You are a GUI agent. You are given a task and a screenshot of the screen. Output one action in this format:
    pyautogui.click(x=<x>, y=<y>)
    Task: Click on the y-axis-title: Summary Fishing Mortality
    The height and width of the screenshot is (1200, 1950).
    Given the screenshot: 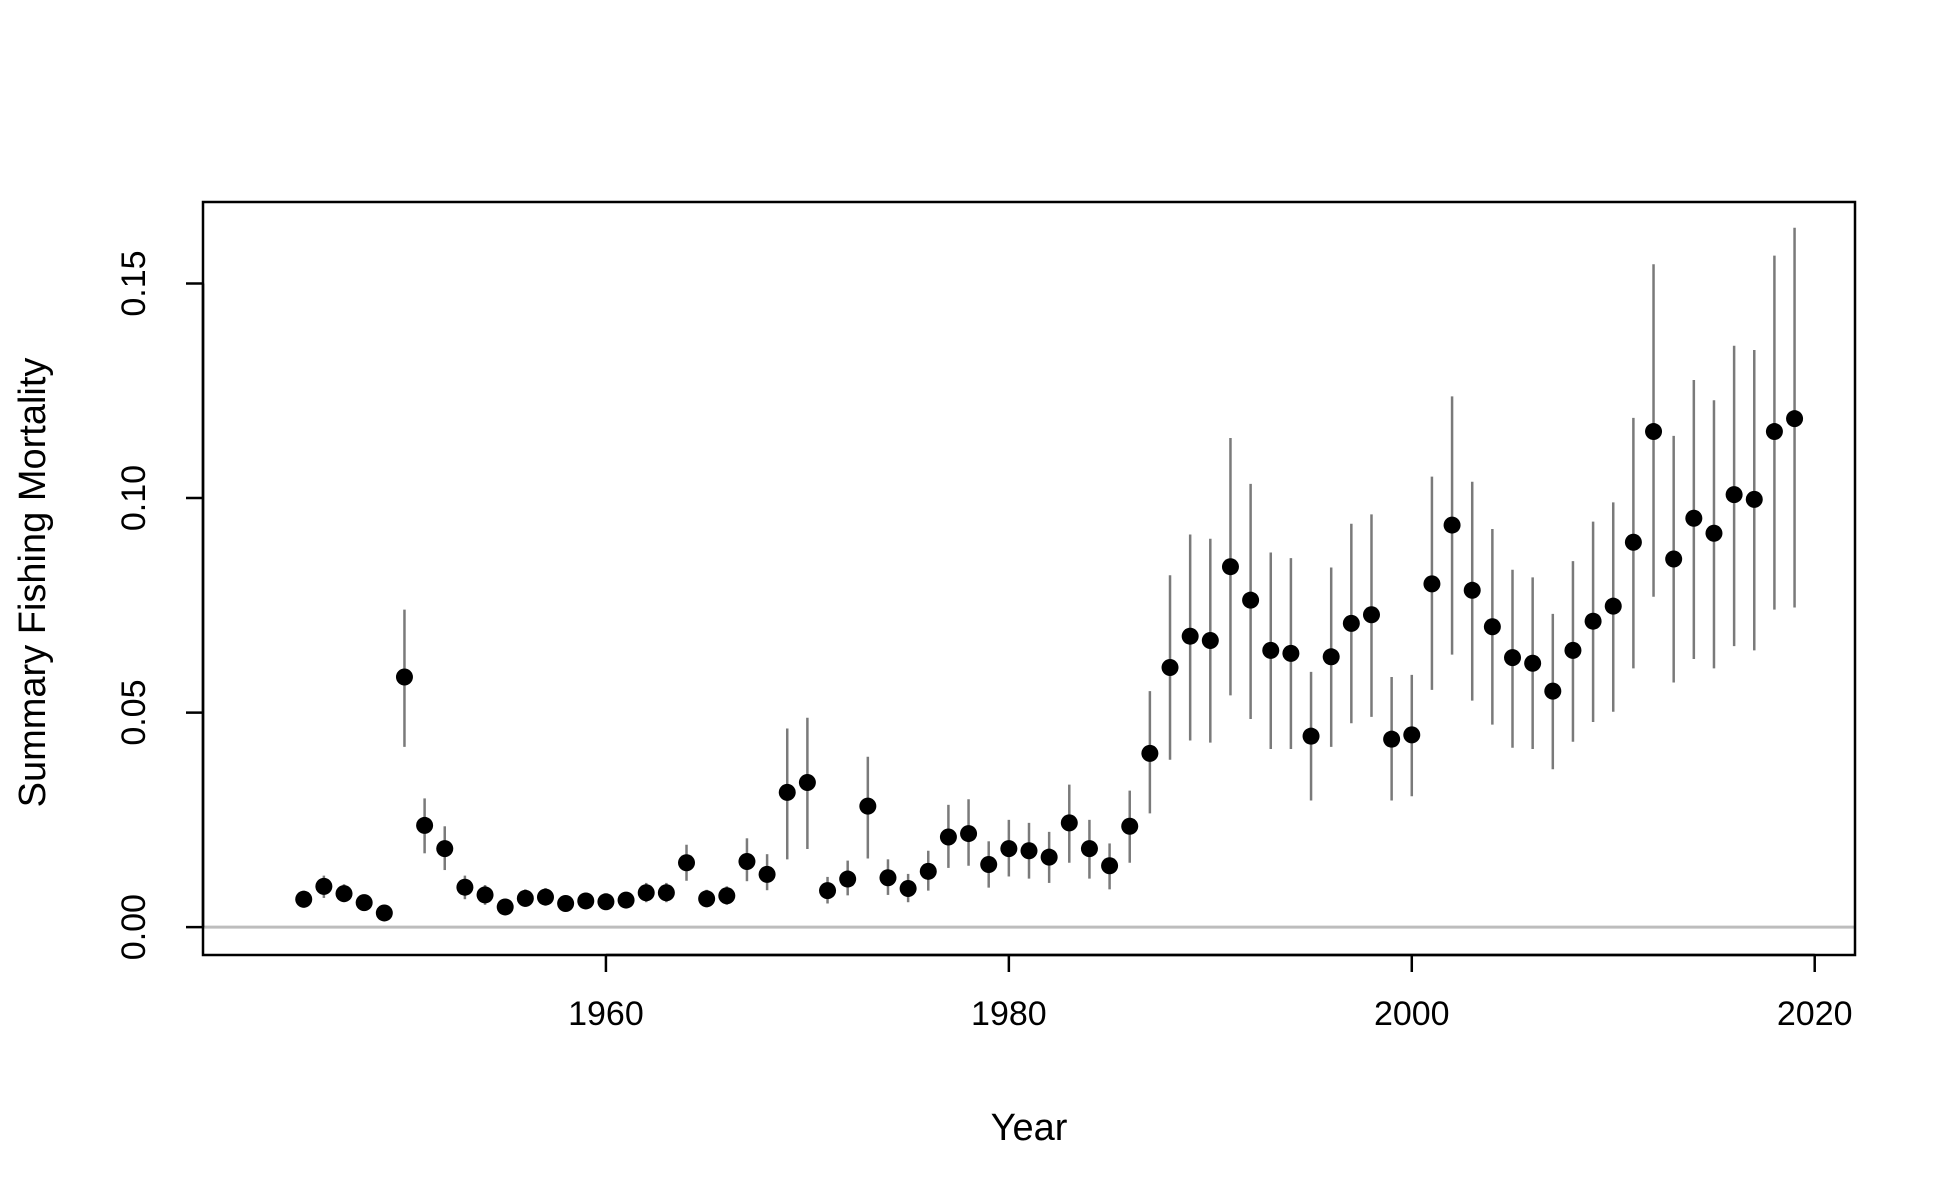 What is the action you would take?
    pyautogui.click(x=33, y=583)
    